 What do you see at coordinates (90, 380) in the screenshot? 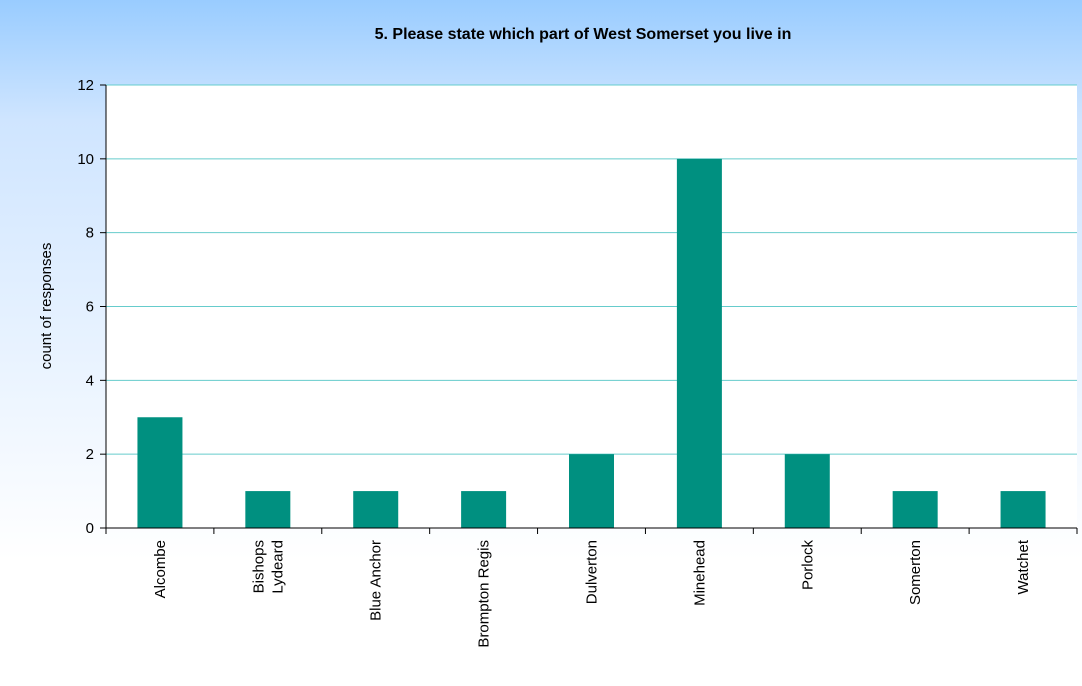
I see `y-tick-label: 4` at bounding box center [90, 380].